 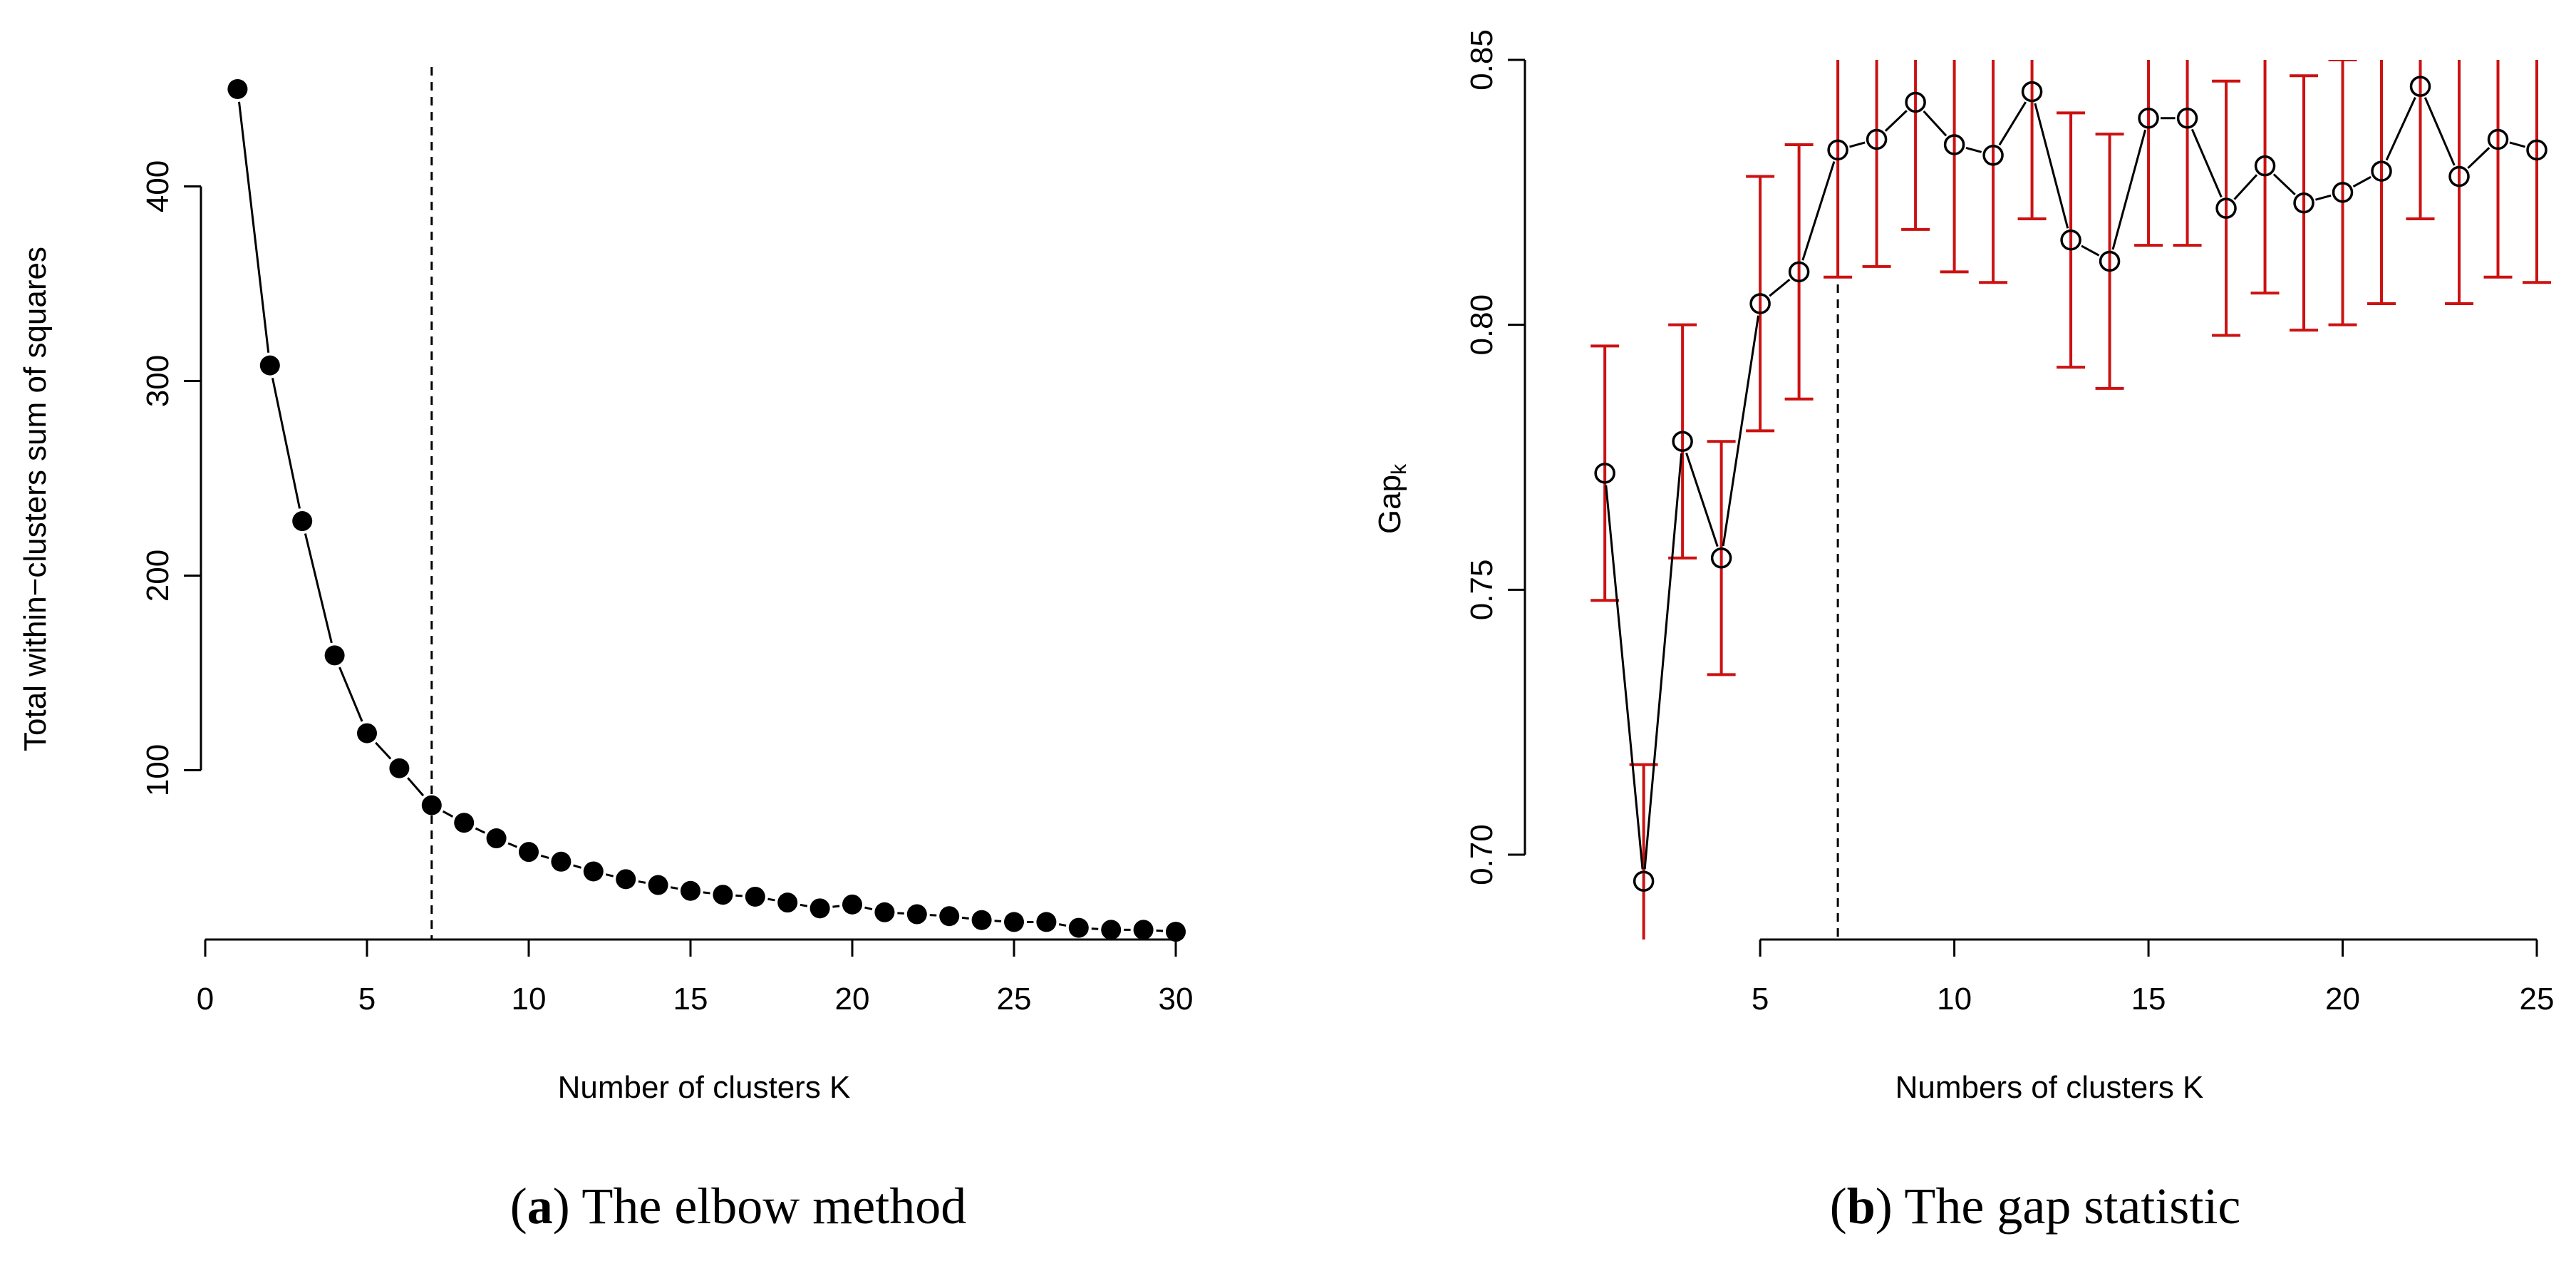 What do you see at coordinates (540, 1206) in the screenshot?
I see `caption-label: a` at bounding box center [540, 1206].